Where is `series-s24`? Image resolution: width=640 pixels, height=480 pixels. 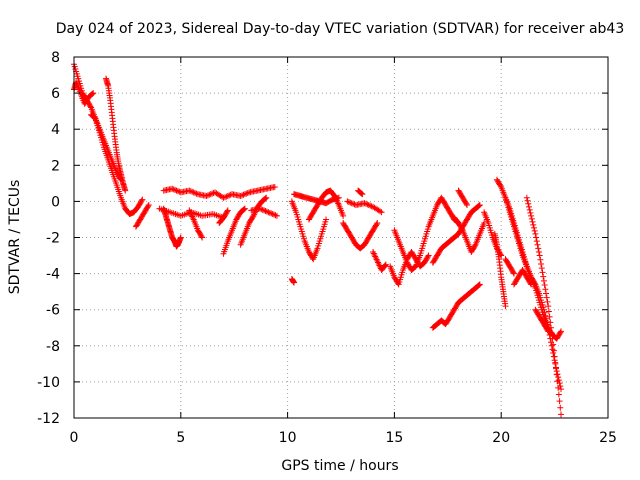
series-s24 is located at coordinates (456, 234).